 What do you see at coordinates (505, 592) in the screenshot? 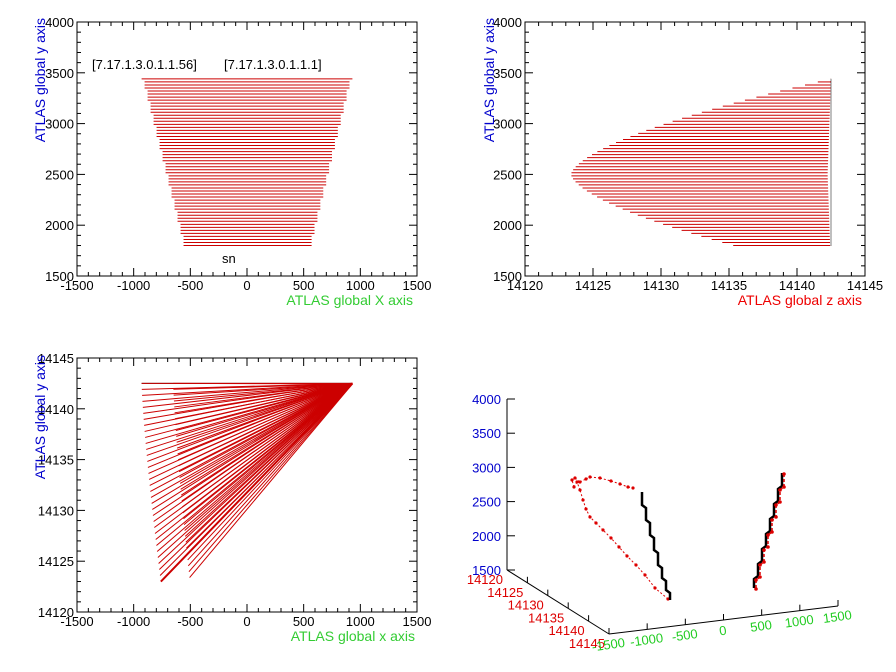
I see `z-tick-label-3d: 14125` at bounding box center [505, 592].